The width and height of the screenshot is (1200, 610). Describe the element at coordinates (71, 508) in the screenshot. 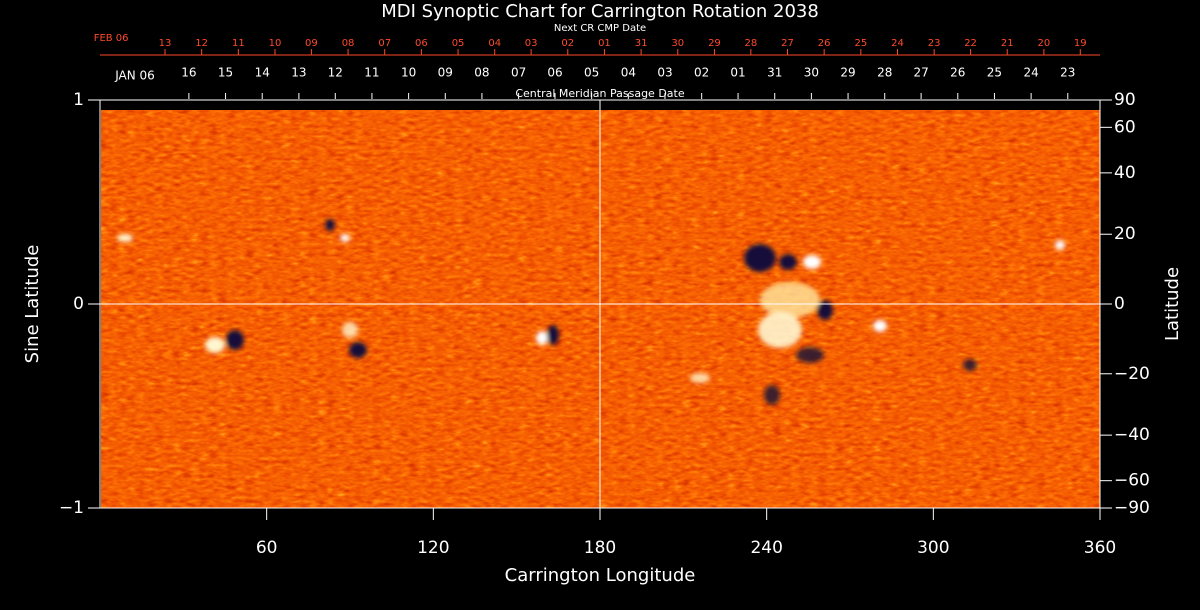

I see `y-tick-label: −1` at that location.